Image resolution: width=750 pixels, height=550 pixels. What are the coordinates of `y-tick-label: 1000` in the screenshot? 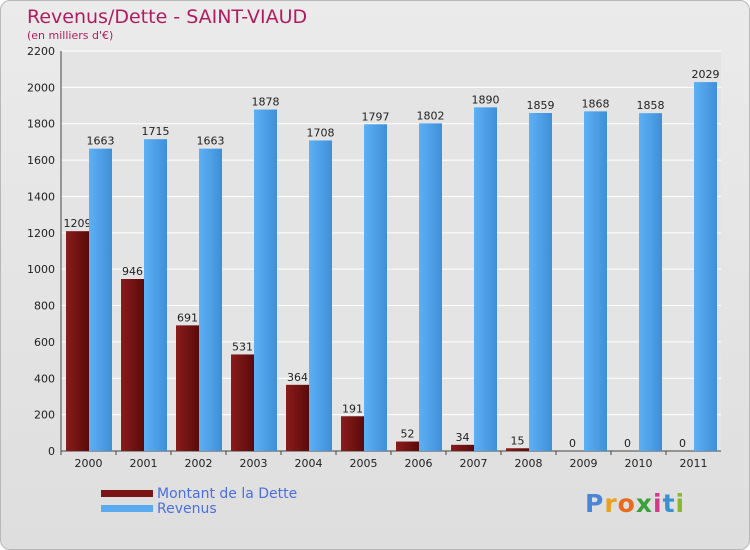 It's located at (41, 269).